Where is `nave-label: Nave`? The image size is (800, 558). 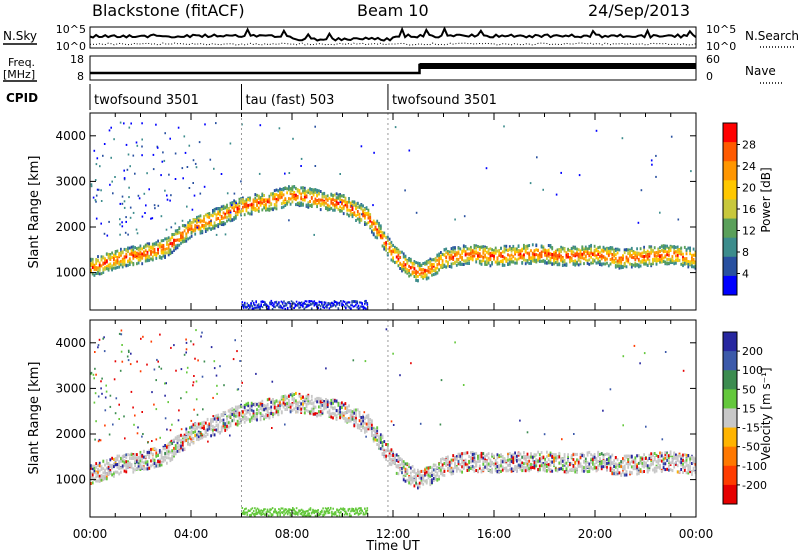 nave-label: Nave is located at coordinates (760, 71).